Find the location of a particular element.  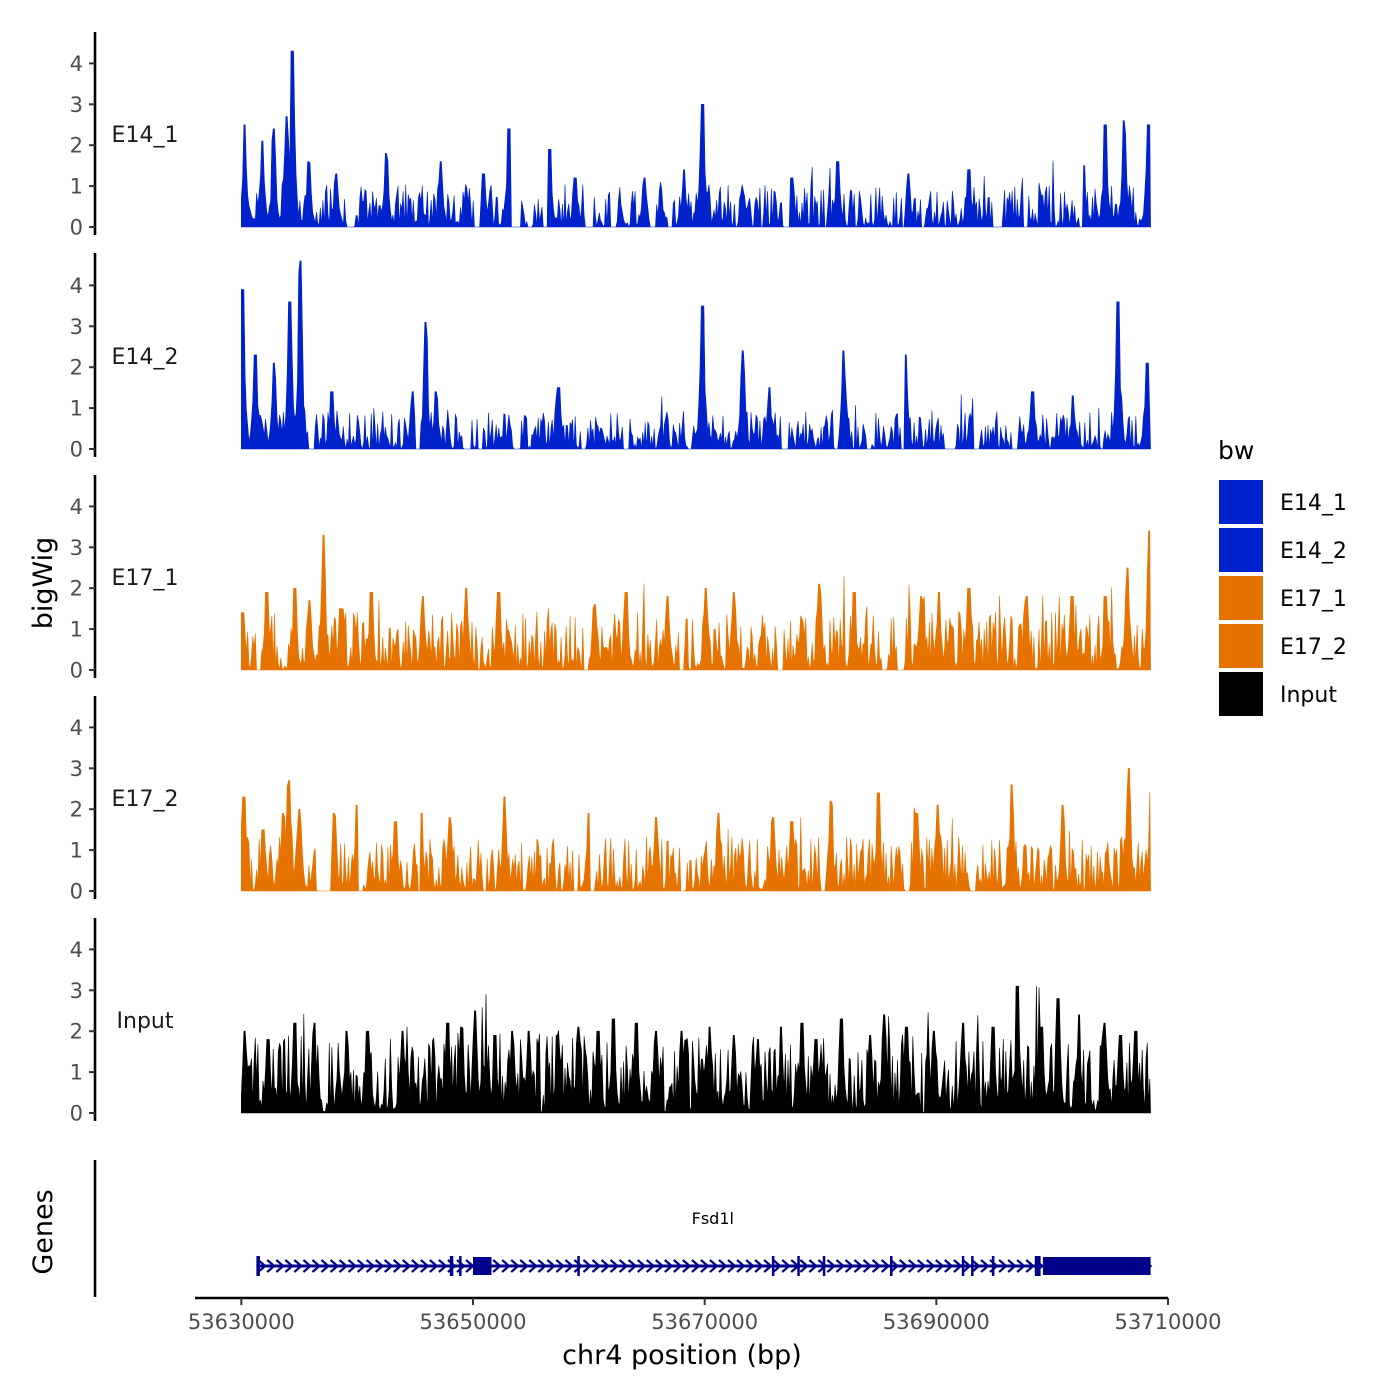

track-label: Input is located at coordinates (145, 1021).